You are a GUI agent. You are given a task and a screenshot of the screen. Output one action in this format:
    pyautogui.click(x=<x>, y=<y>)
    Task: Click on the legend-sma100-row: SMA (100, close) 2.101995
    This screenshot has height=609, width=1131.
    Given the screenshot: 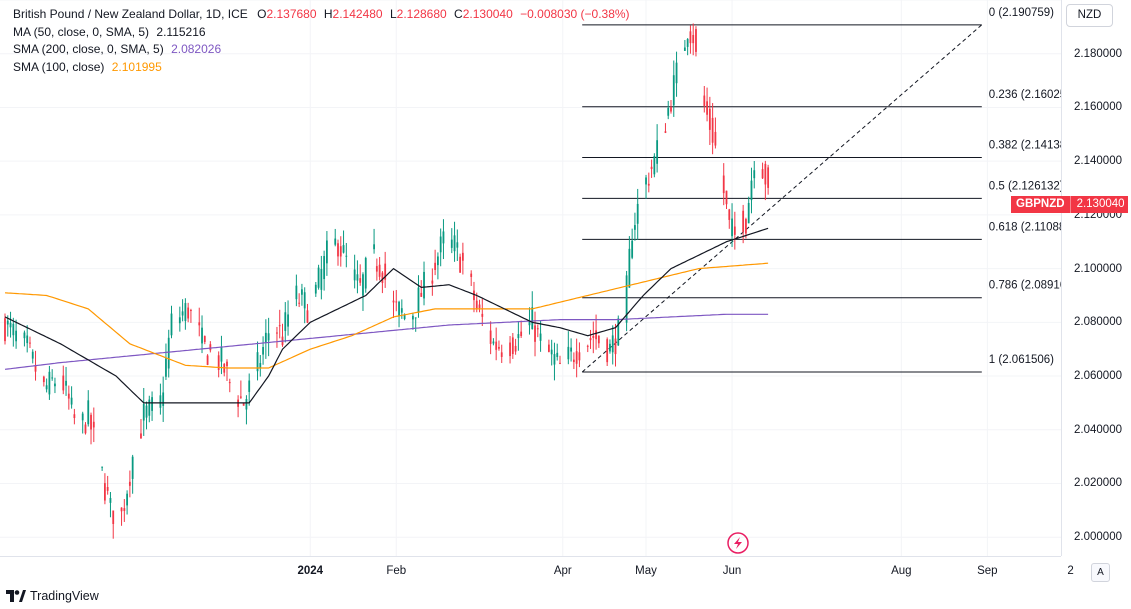 What is the action you would take?
    pyautogui.click(x=321, y=68)
    